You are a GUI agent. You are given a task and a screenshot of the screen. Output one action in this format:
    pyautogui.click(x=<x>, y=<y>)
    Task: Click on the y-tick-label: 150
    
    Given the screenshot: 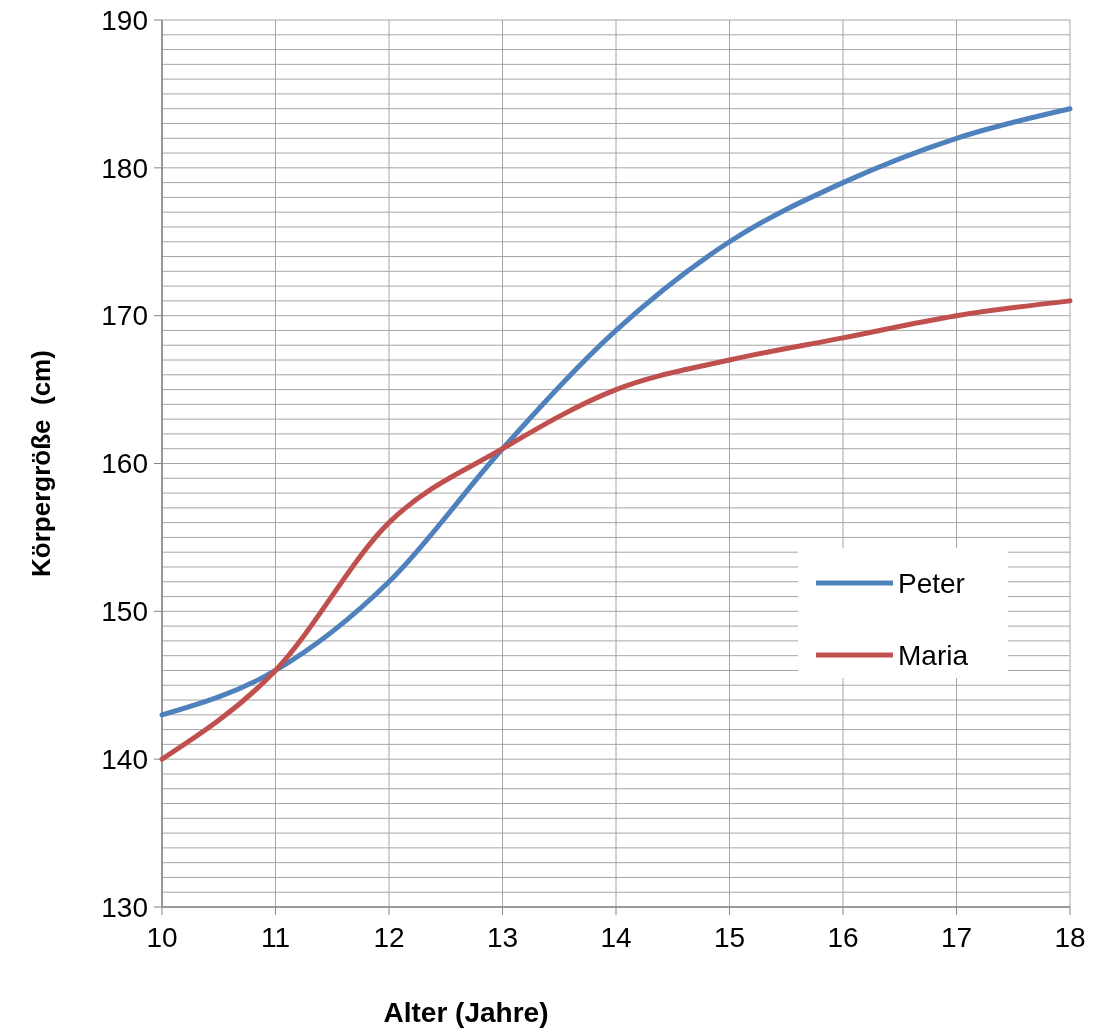 What is the action you would take?
    pyautogui.click(x=124, y=612)
    